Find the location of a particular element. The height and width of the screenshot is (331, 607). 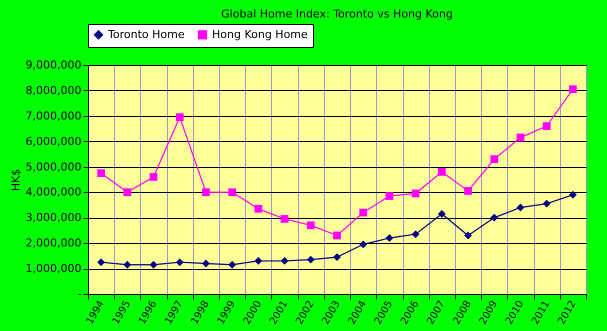

chart-title: Global Home Index: Toronto vs Hong Kong is located at coordinates (337, 14).